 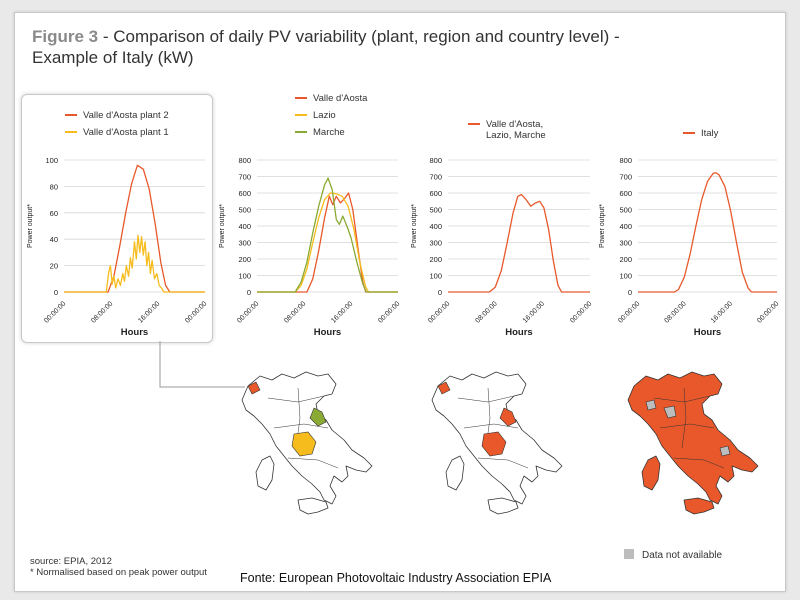 What do you see at coordinates (202, 364) in the screenshot?
I see `connector-line` at bounding box center [202, 364].